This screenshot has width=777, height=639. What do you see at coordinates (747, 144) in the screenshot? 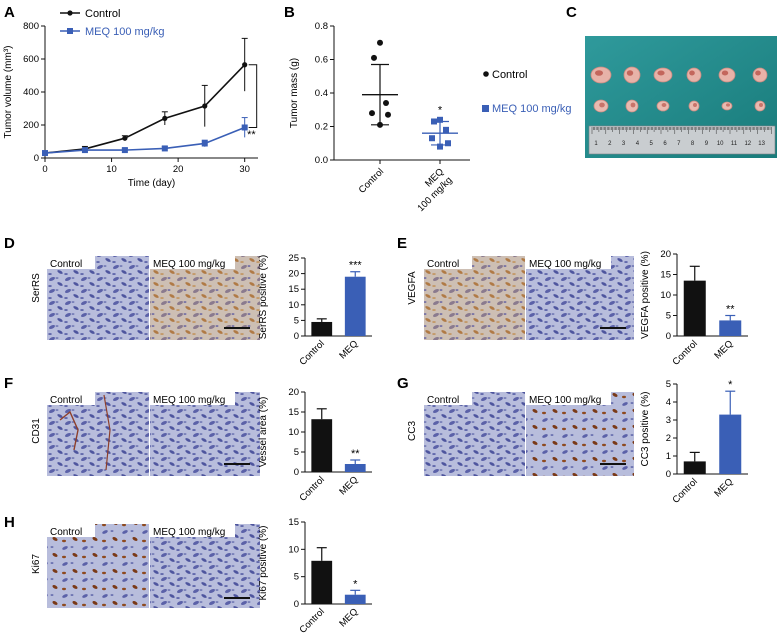
I see `ruler-number: 12` at bounding box center [747, 144].